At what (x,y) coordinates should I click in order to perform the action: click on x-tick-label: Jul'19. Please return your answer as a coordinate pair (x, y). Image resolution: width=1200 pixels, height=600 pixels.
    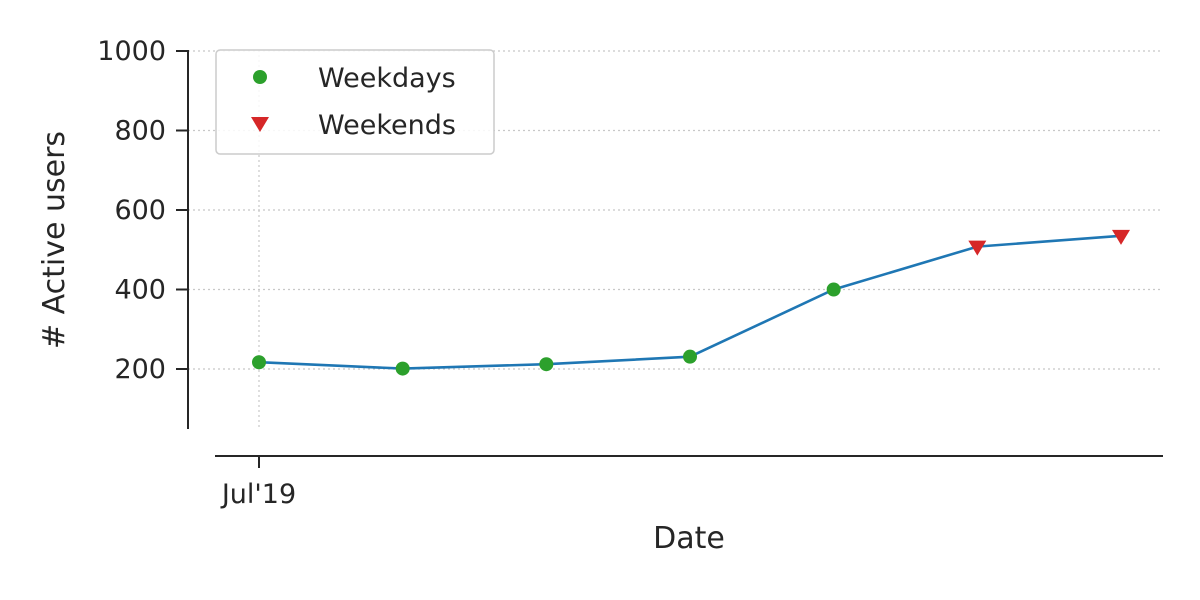
    Looking at the image, I should click on (258, 494).